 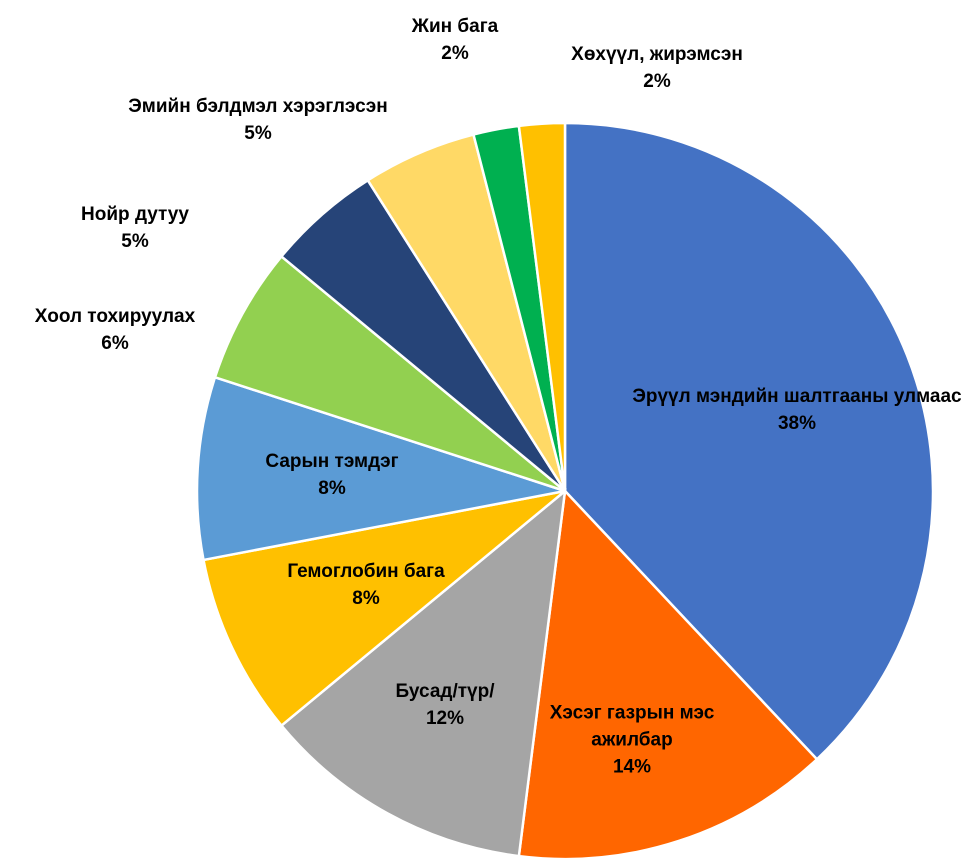 I want to click on category-label: Жин бага, so click(x=455, y=26).